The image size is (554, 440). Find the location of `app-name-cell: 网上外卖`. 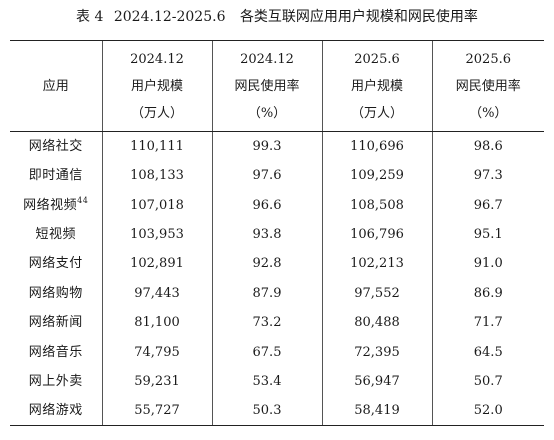

app-name-cell: 网上外卖 is located at coordinates (56, 381).